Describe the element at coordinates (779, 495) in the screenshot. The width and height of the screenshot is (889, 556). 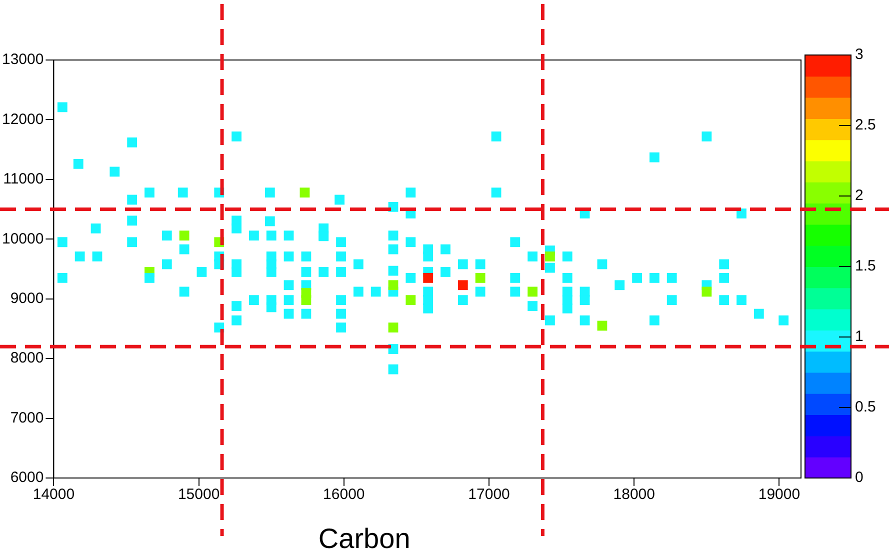
I see `x-tick-label: 19000` at that location.